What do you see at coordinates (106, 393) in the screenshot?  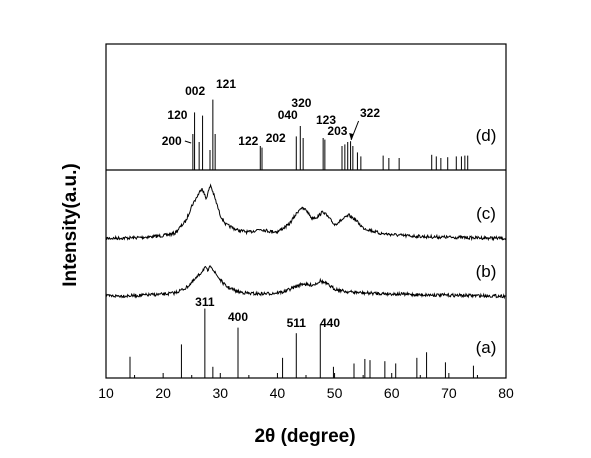 I see `x-tick-label: 10` at bounding box center [106, 393].